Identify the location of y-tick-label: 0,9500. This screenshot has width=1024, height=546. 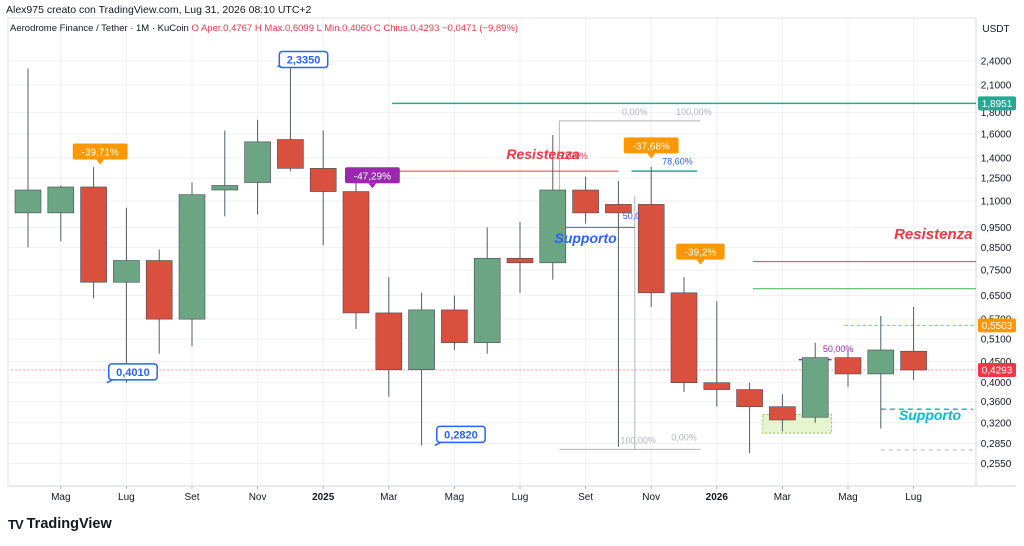
(996, 228).